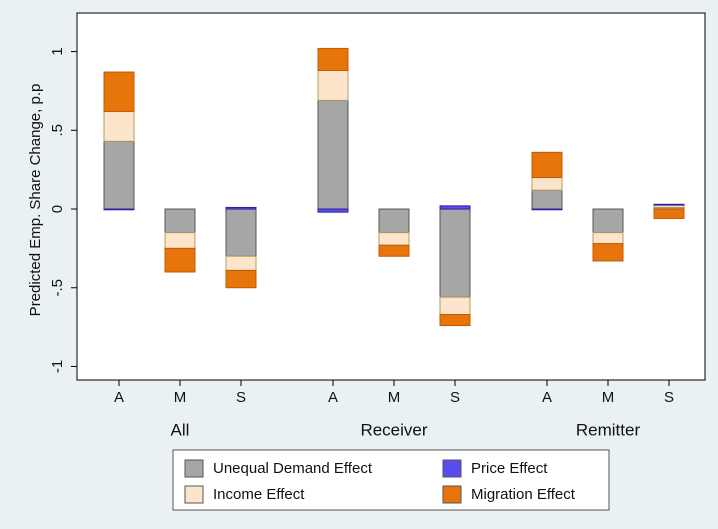 The height and width of the screenshot is (529, 718). Describe the element at coordinates (57, 51) in the screenshot. I see `y-tick-label: 1` at that location.